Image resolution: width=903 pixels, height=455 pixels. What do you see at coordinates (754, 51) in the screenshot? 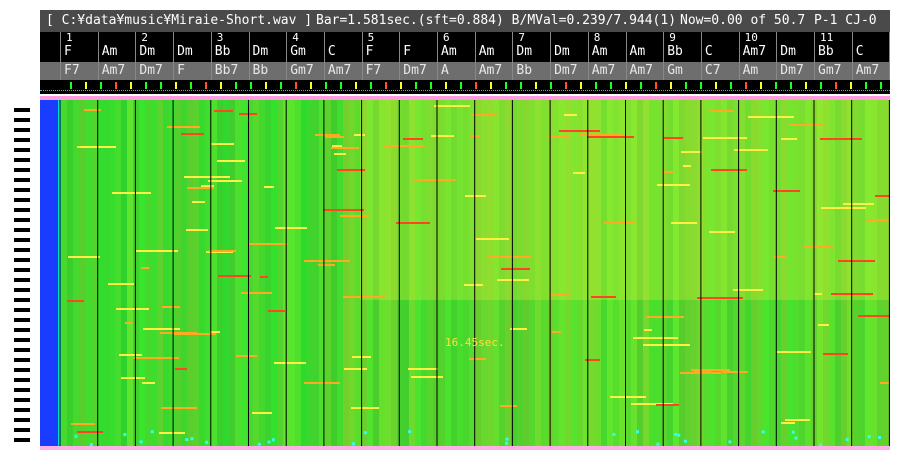
I see `chord-cell-primary: Am7` at bounding box center [754, 51].